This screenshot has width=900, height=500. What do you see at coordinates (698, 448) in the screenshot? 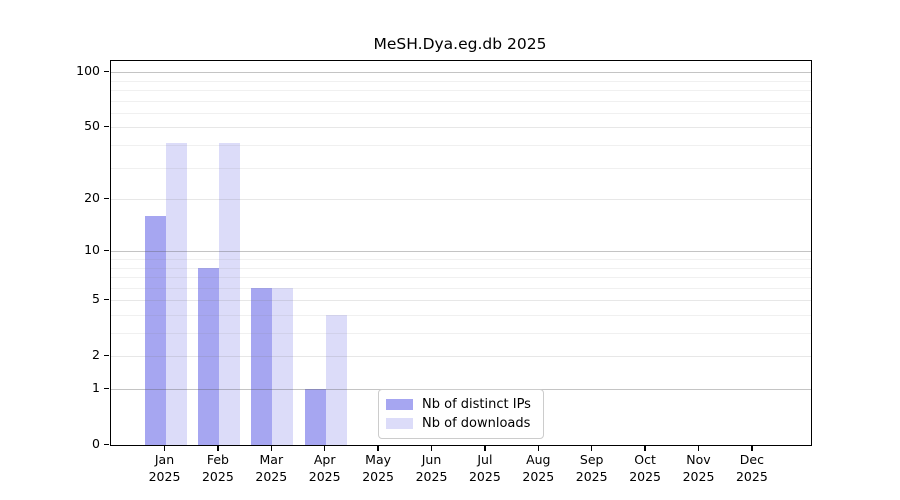
I see `x-tick-nov` at bounding box center [698, 448].